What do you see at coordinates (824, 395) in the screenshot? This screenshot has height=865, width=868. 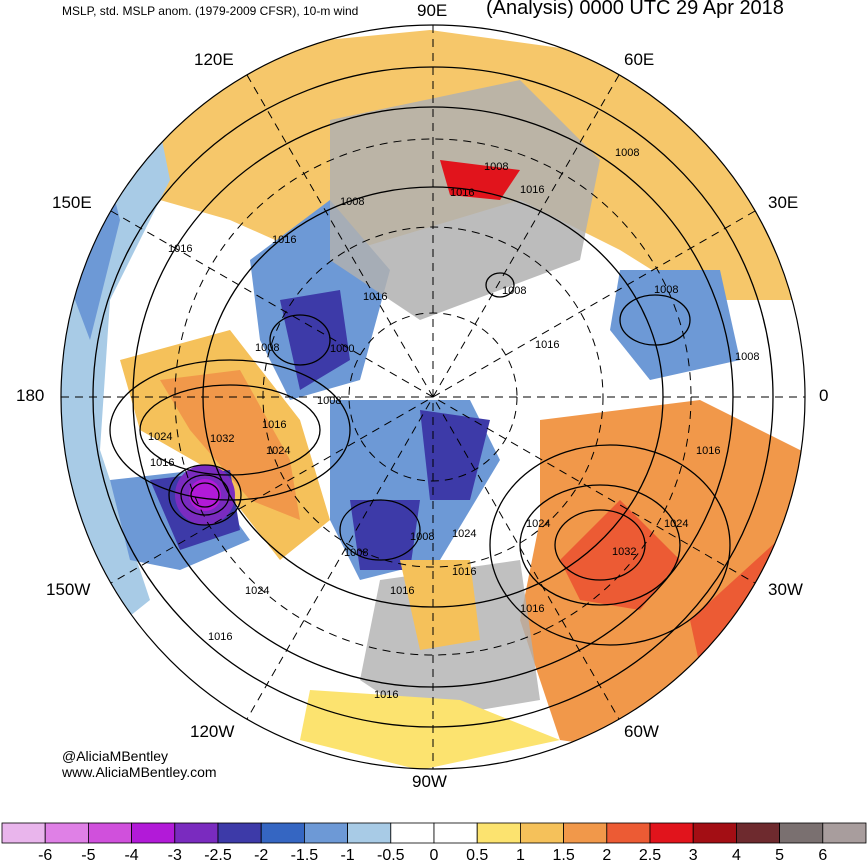 I see `lon-label-0: 0` at bounding box center [824, 395].